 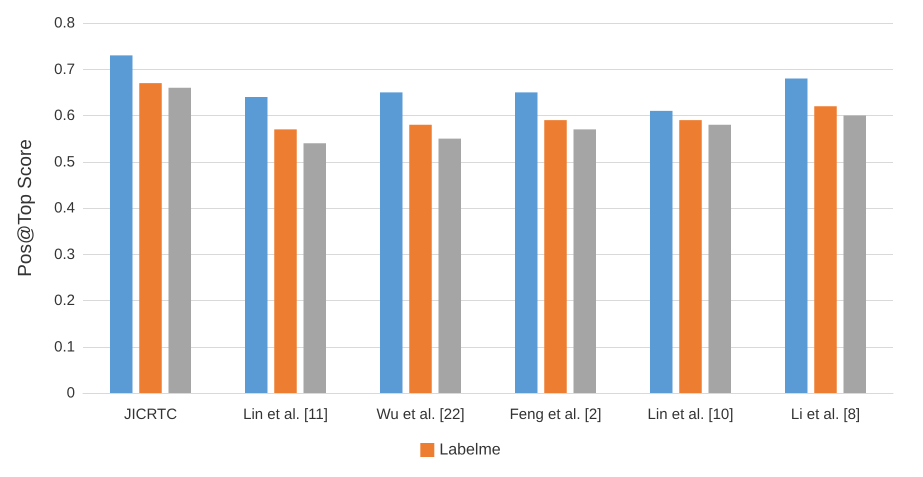 I want to click on y-axis-title: Pos@Top Score, so click(x=25, y=208).